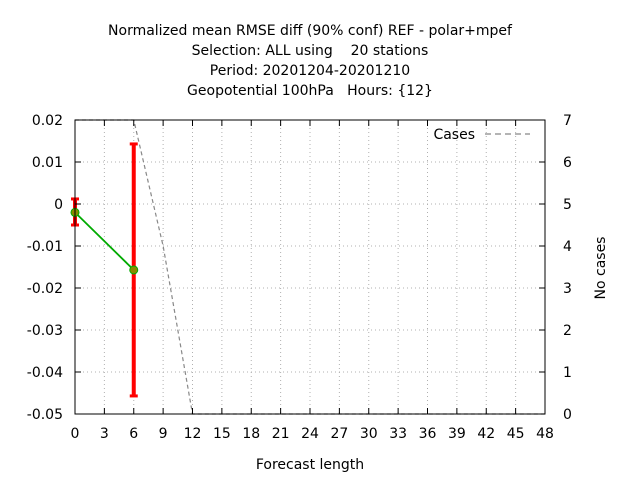  Describe the element at coordinates (457, 434) in the screenshot. I see `x-tick-label: 39` at that location.